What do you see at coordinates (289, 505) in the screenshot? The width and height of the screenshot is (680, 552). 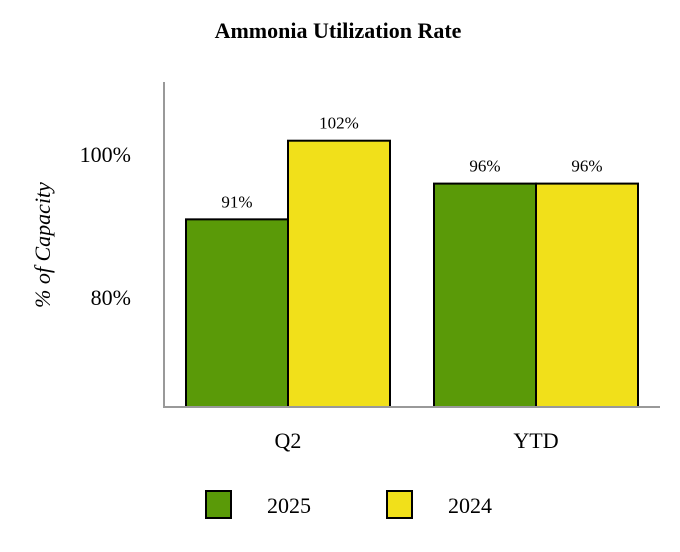 I see `legend-label-2025: 2025` at bounding box center [289, 505].